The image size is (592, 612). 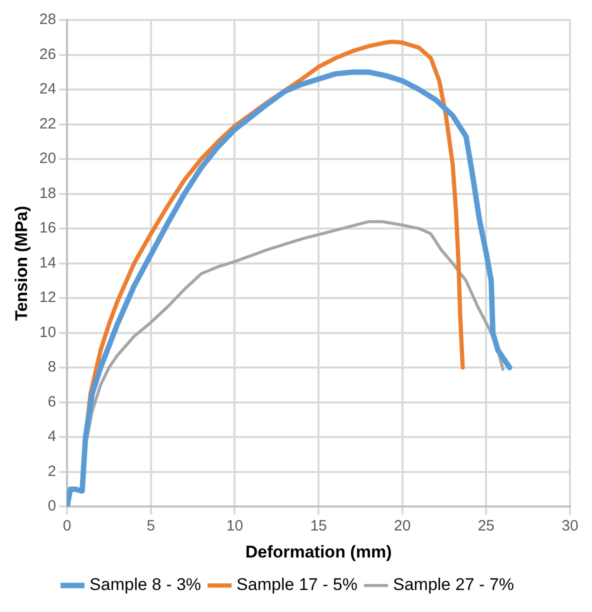 I want to click on x-tick-label: 25, so click(x=486, y=526).